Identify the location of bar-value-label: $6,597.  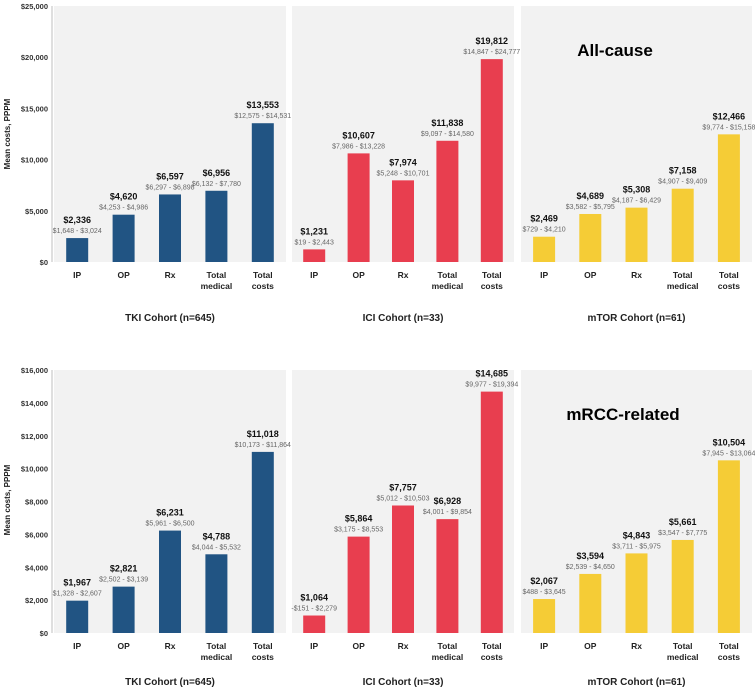
(170, 176).